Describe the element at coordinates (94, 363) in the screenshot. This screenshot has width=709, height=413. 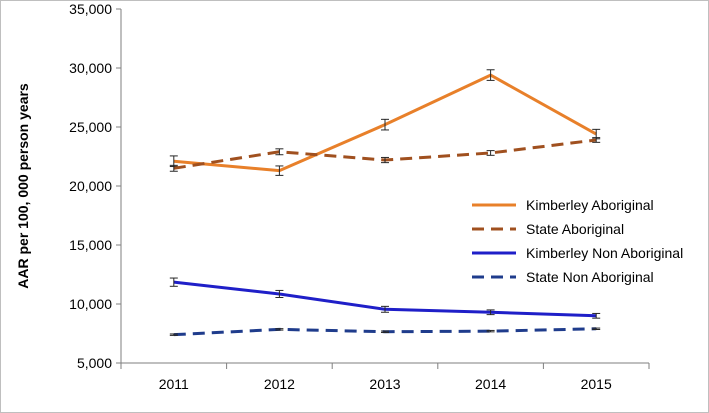
I see `y-tick-label: 5,000` at that location.